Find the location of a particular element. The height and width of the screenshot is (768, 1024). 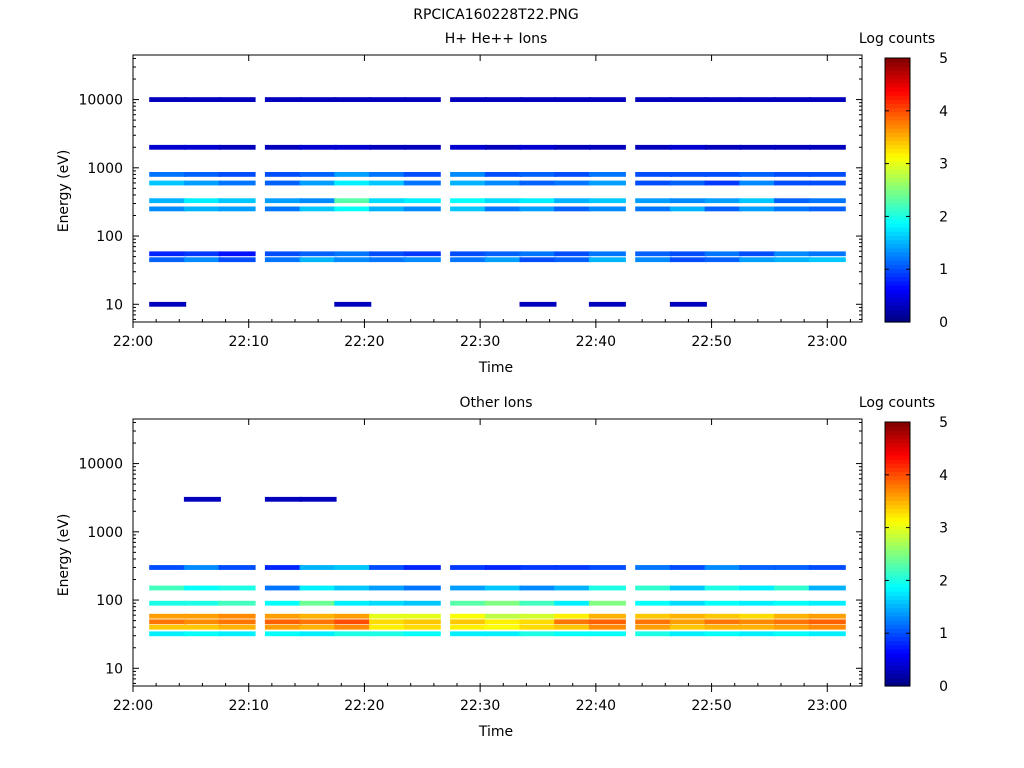

y-tick-label: 1000 is located at coordinates (105, 533).